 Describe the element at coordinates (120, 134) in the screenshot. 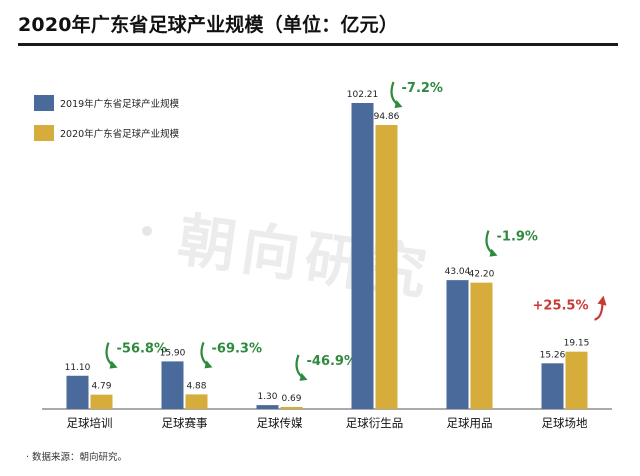

I see `legend-label: 2020年广东省足球产业规模` at that location.